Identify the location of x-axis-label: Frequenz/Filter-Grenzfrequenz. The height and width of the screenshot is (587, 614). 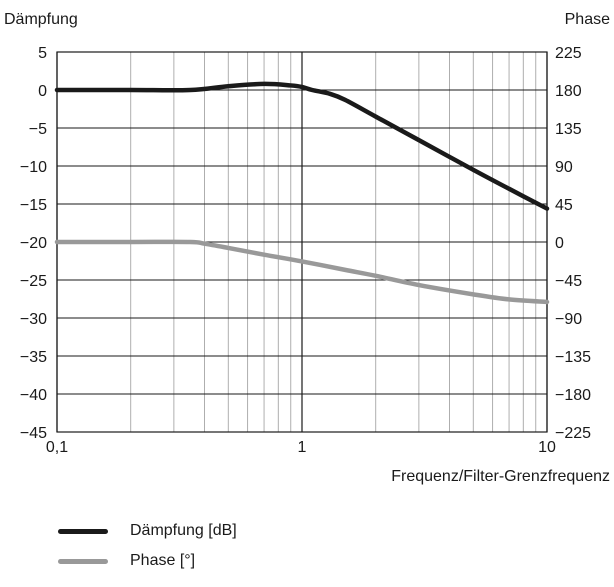
(500, 476).